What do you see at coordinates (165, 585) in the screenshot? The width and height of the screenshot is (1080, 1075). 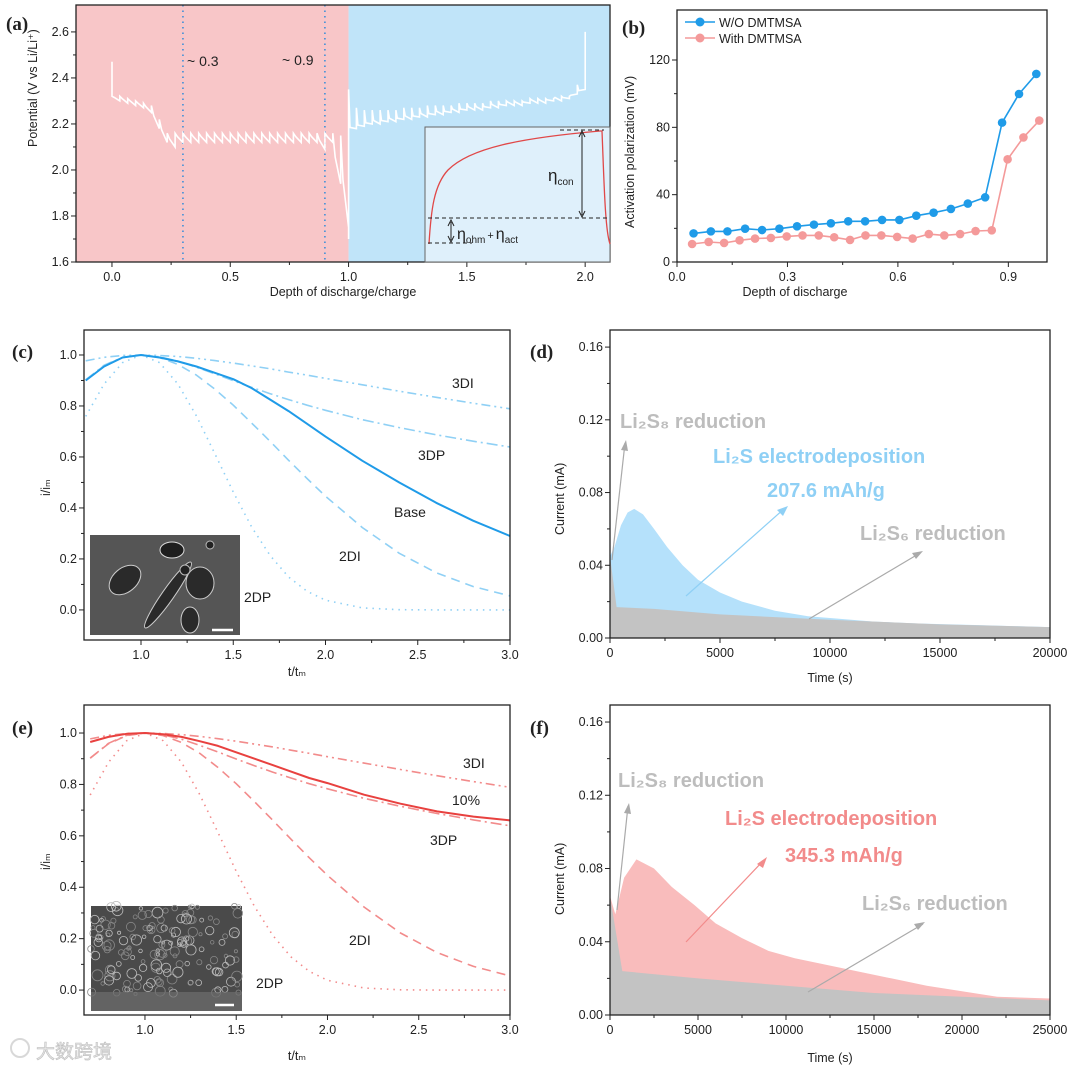 I see `sem-image-inset` at bounding box center [165, 585].